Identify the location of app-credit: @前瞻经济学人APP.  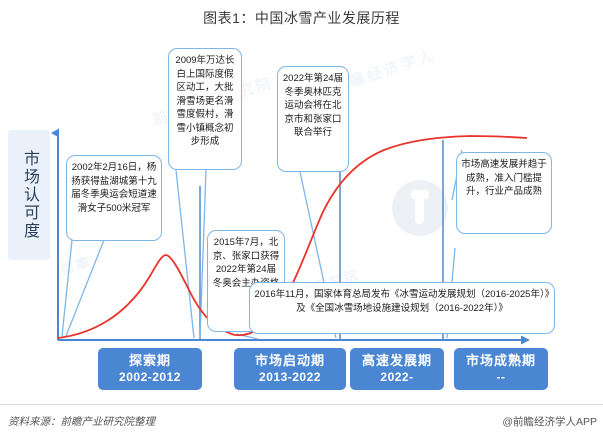
(549, 422).